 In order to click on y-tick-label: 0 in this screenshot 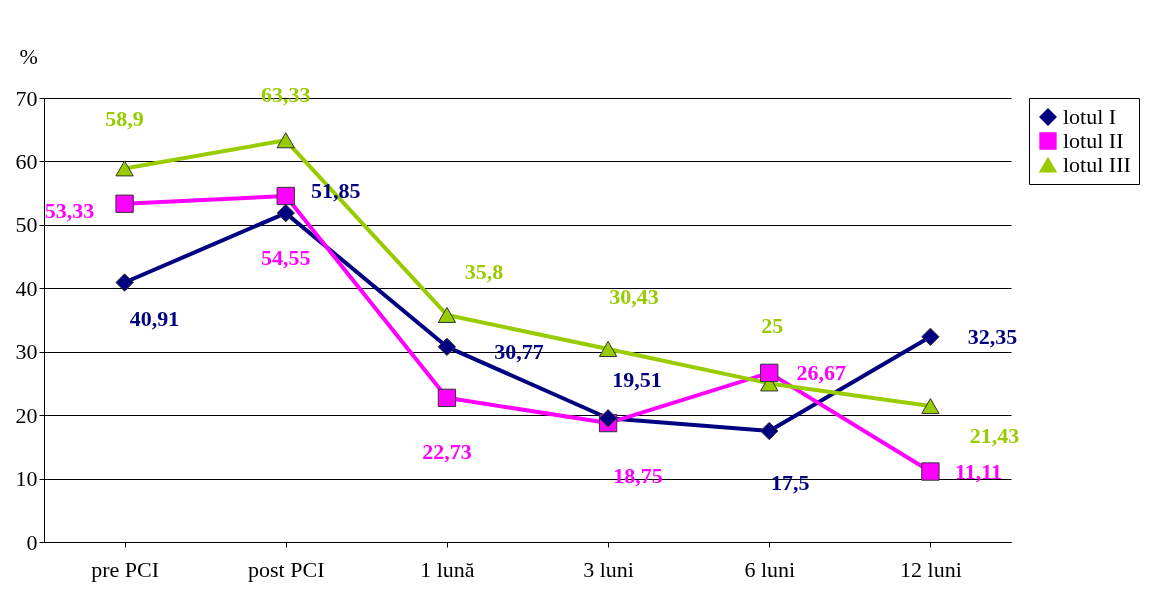, I will do `click(32, 542)`.